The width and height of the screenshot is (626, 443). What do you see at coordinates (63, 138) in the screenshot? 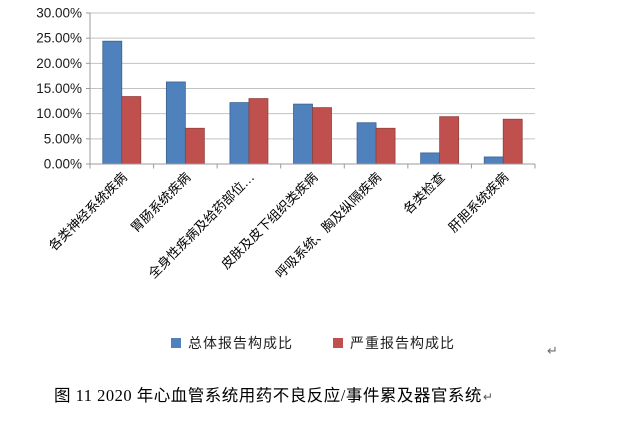
I see `y-axis-label: 5.00%` at bounding box center [63, 138].